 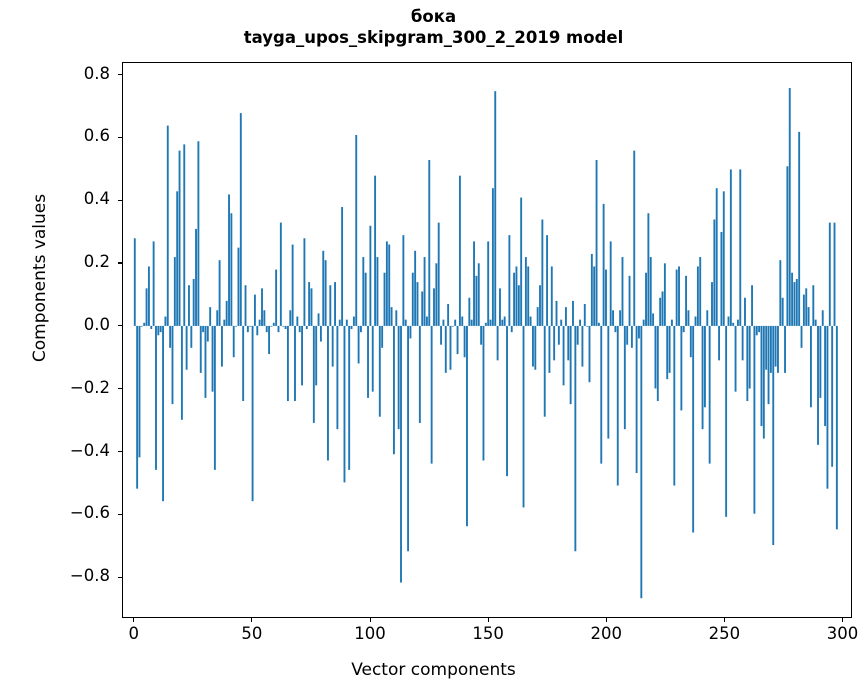 What do you see at coordinates (96, 73) in the screenshot?
I see `y-tick-label: 0.8` at bounding box center [96, 73].